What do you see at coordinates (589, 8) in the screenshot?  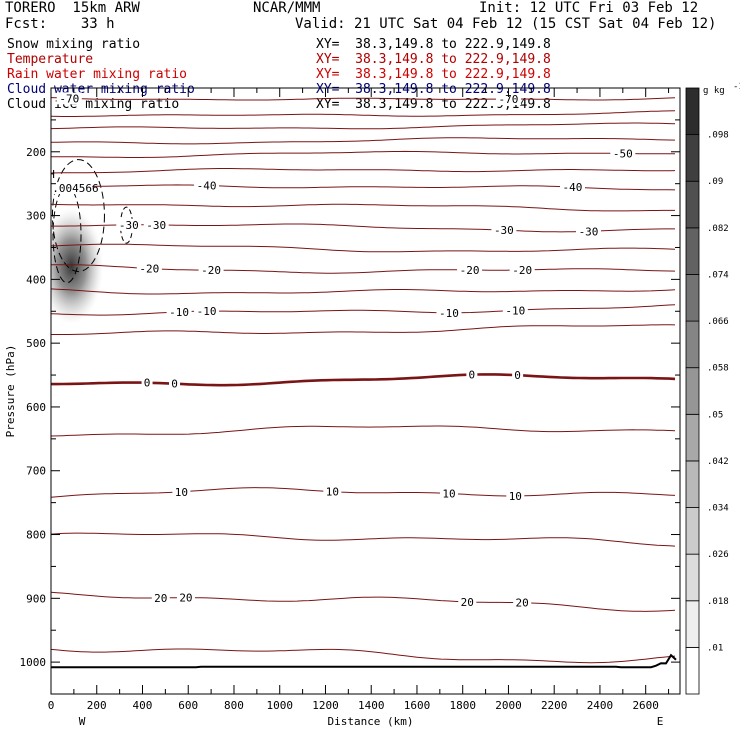 I see `init-time: Init: 12 UTC Fri 03 Feb 12` at bounding box center [589, 8].